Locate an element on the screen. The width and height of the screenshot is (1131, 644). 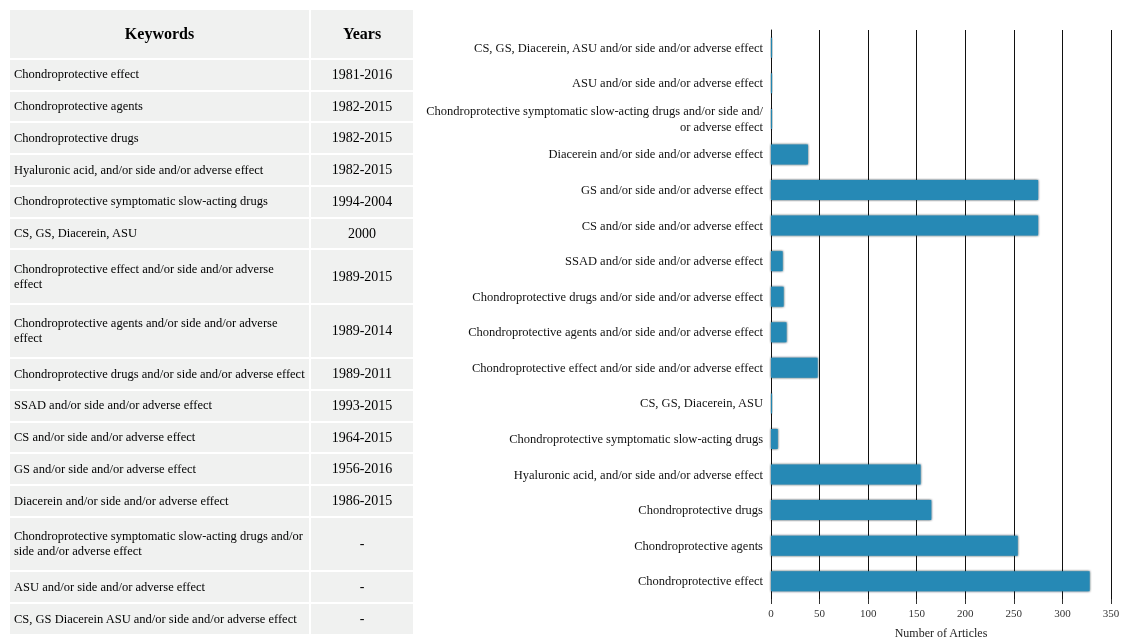
y-tick-label: CS, GS, Diacerein, ASU is located at coordinates (701, 403).